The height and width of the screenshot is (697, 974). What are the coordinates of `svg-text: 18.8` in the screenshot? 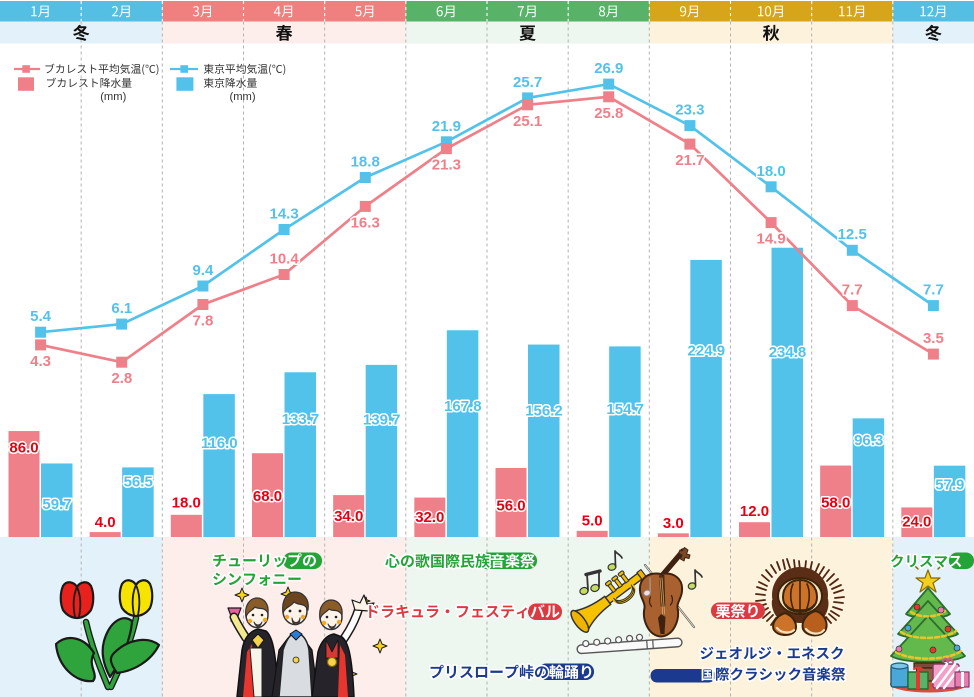 It's located at (365, 162).